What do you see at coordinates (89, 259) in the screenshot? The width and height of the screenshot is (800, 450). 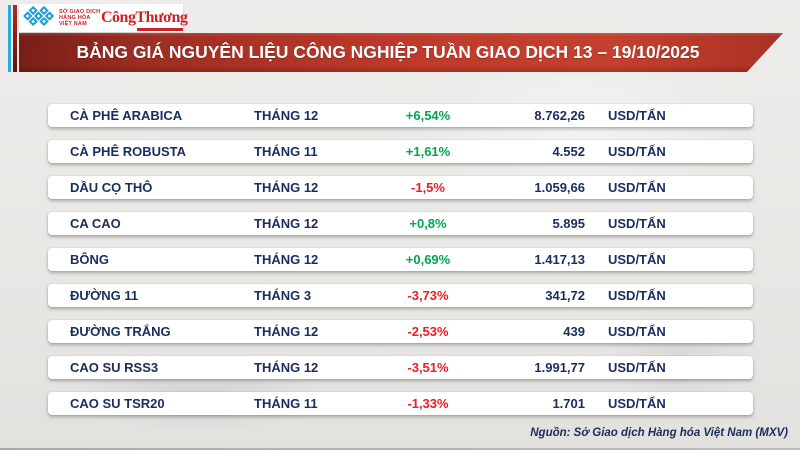 I see `commodity-name: BÔNG` at bounding box center [89, 259].